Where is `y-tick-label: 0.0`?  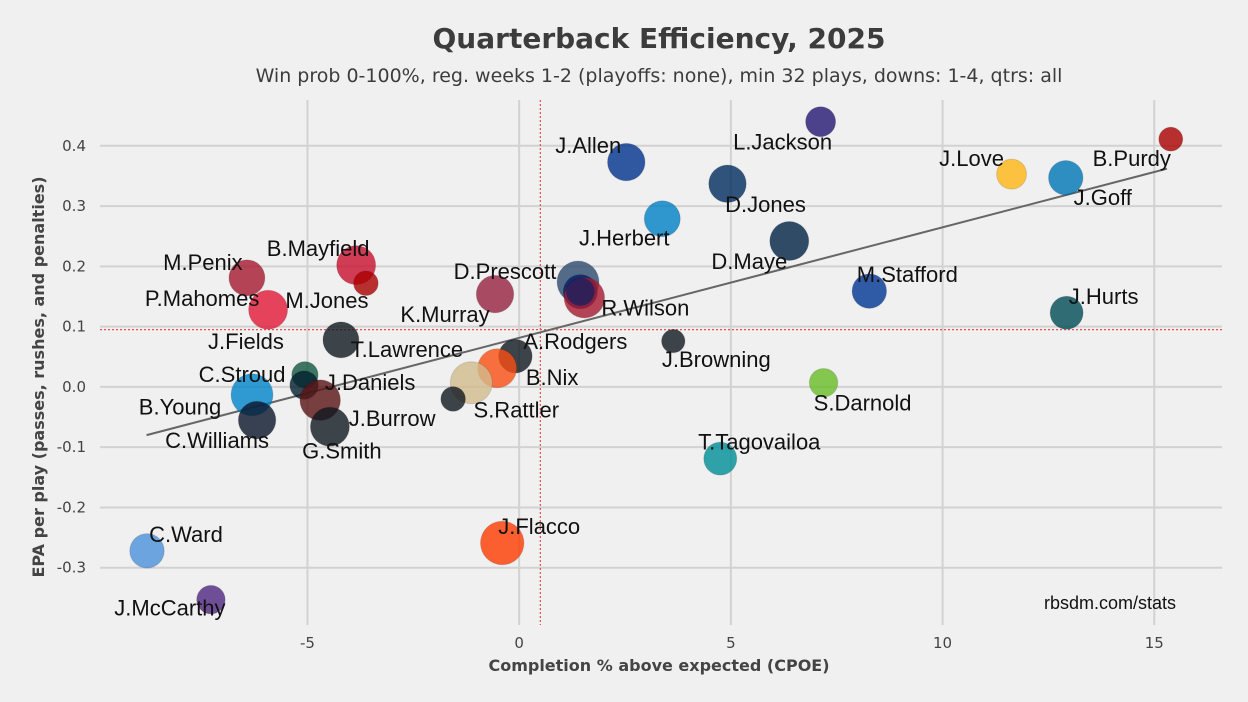 y-tick-label: 0.0 is located at coordinates (74, 387).